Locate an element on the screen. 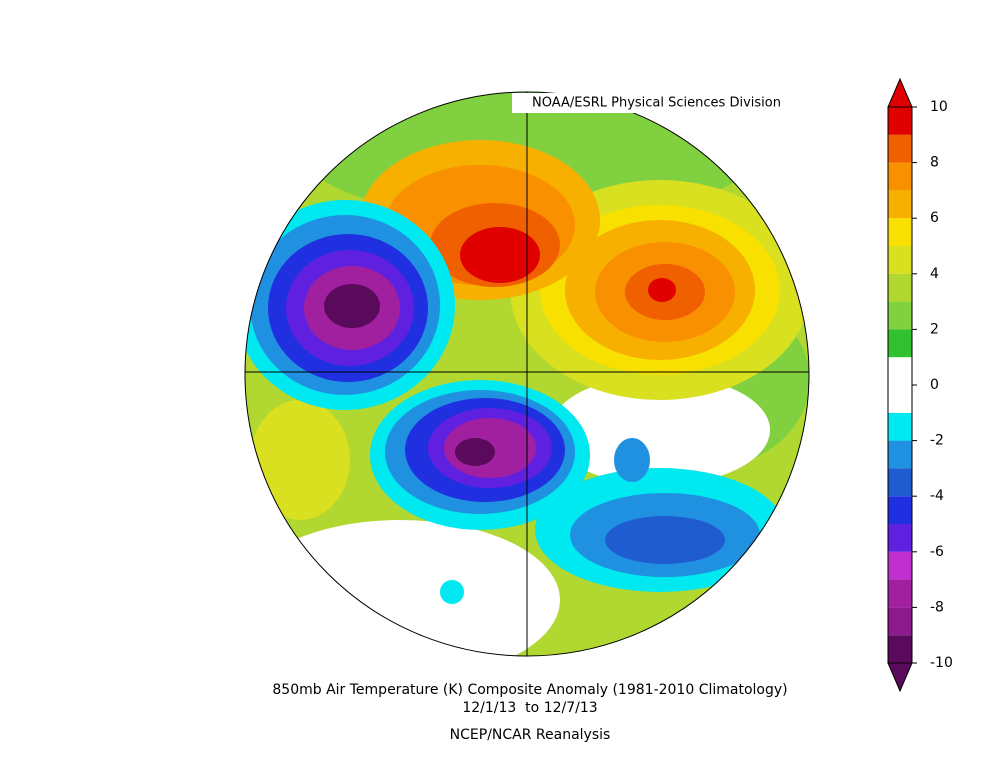 The width and height of the screenshot is (992, 768). colorbar-tick-label: 8 is located at coordinates (934, 163).